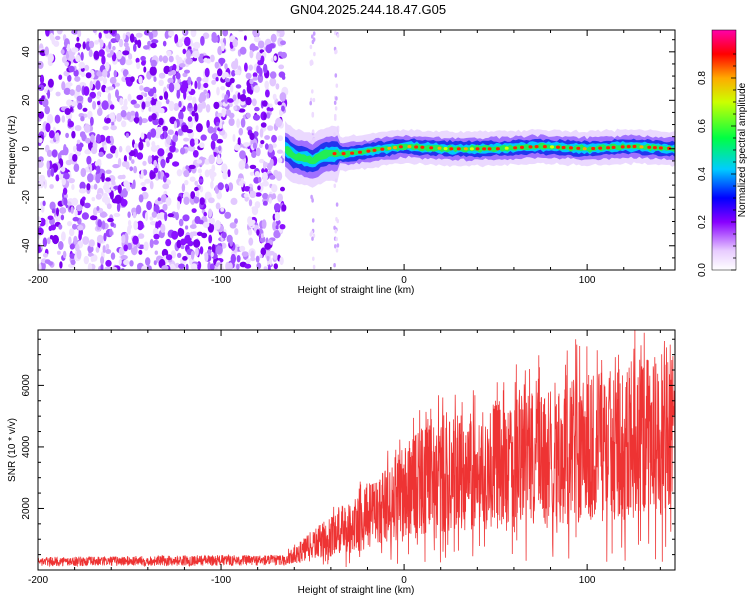 The width and height of the screenshot is (750, 600). What do you see at coordinates (38, 280) in the screenshot?
I see `spectrogram-x-tick-label: -200` at bounding box center [38, 280].